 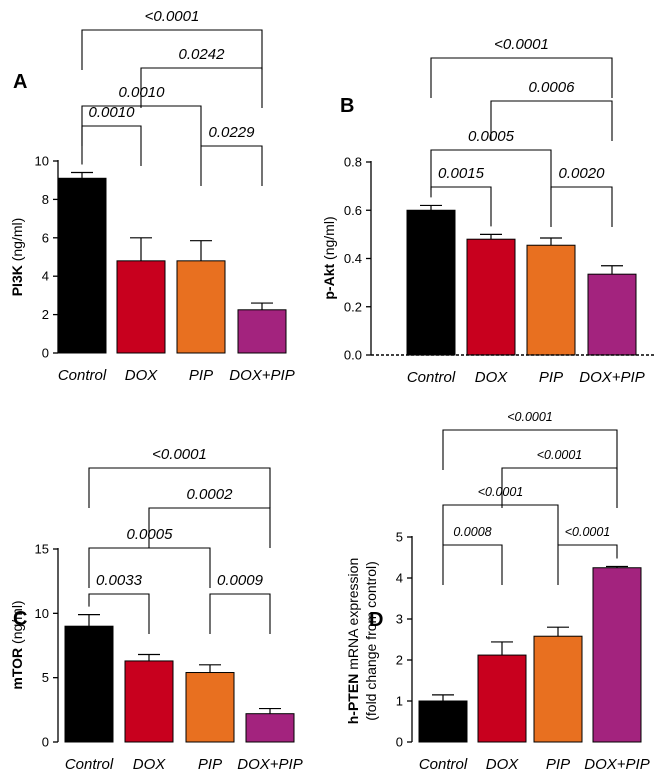 What do you see at coordinates (202, 54) in the screenshot?
I see `p-value-label: 0.0242` at bounding box center [202, 54].